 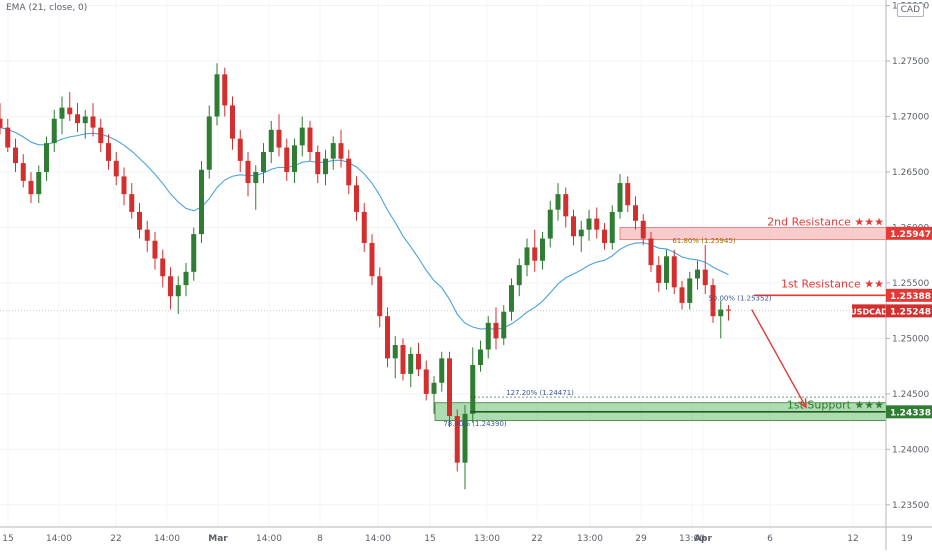 What do you see at coordinates (779, 358) in the screenshot?
I see `projection-arrow` at bounding box center [779, 358].